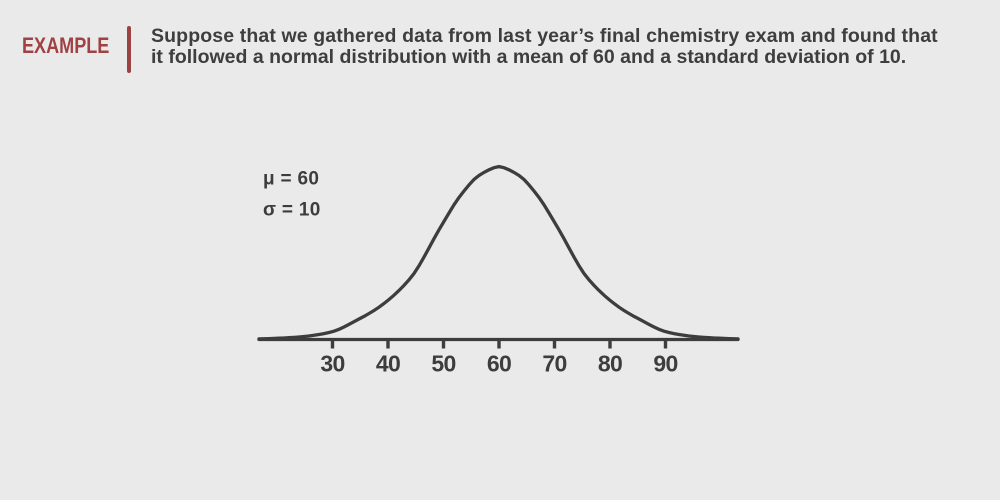 The image size is (1000, 500). What do you see at coordinates (499, 363) in the screenshot?
I see `svg-text: 60` at bounding box center [499, 363].